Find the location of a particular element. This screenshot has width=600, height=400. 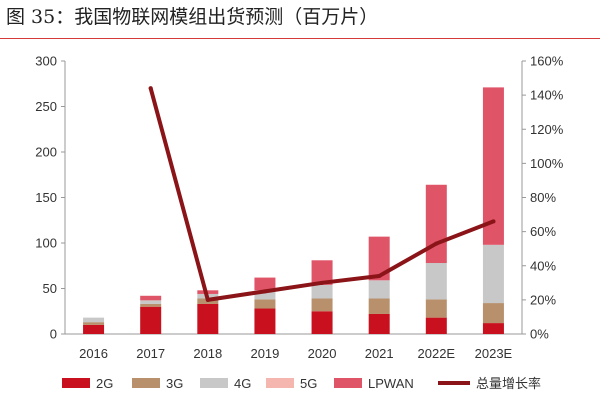

x-tick-label: 2017 is located at coordinates (150, 353).